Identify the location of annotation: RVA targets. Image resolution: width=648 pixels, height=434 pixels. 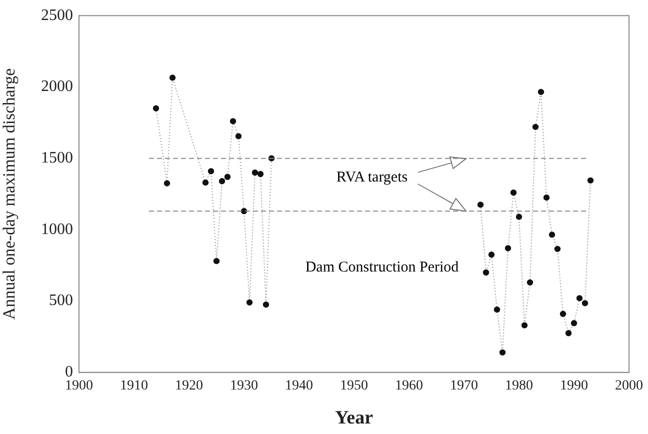
(372, 178).